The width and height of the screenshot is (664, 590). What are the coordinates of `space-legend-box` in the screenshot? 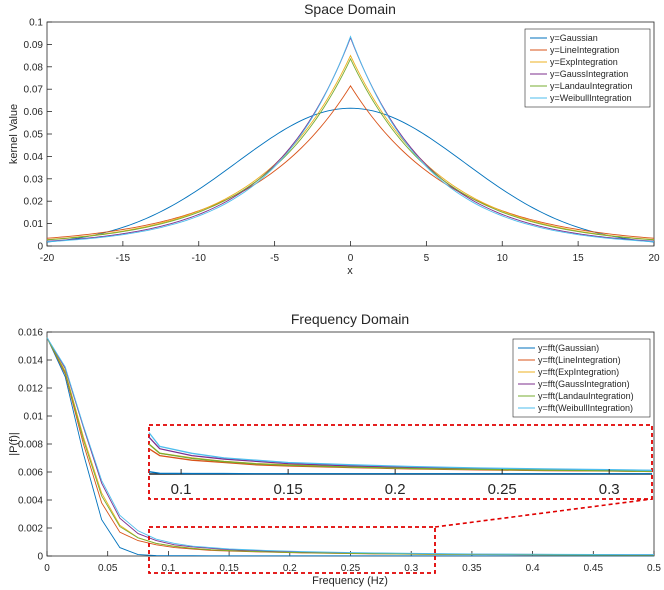 It's located at (587, 68).